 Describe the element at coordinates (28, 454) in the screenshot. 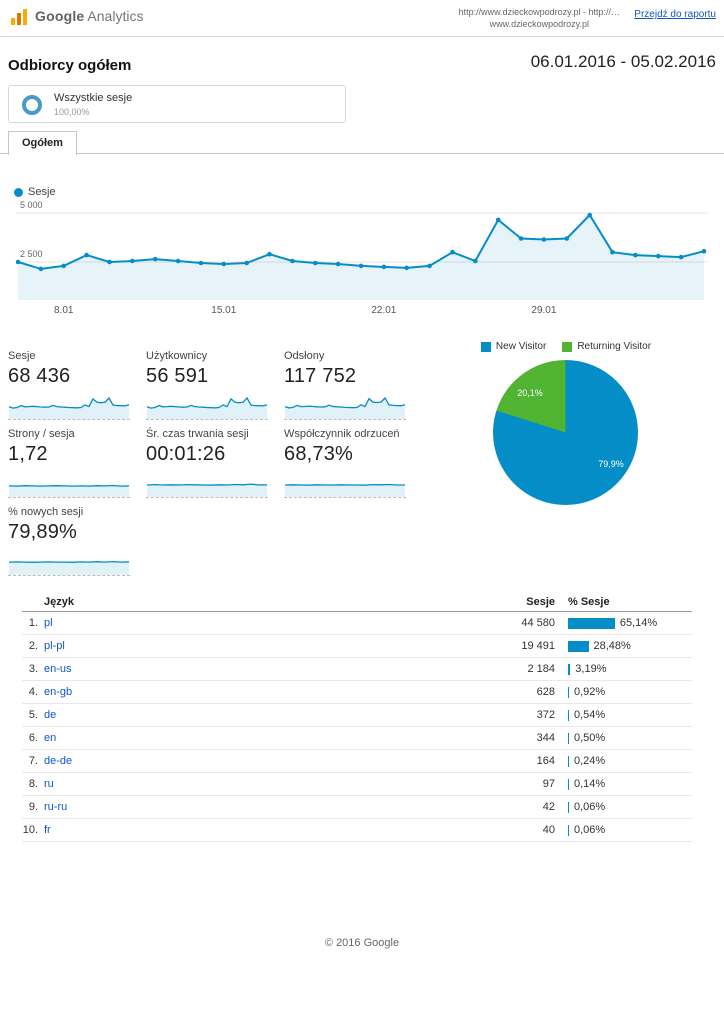

I see `metric-value: 1,72` at that location.